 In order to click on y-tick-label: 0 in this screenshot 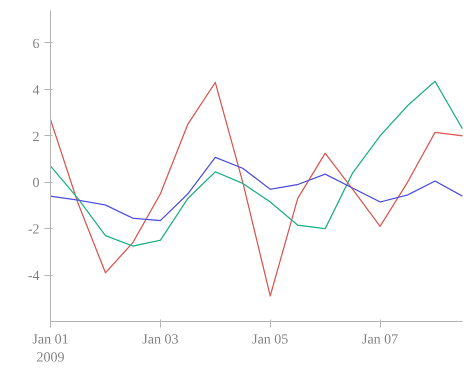, I will do `click(36, 184)`.